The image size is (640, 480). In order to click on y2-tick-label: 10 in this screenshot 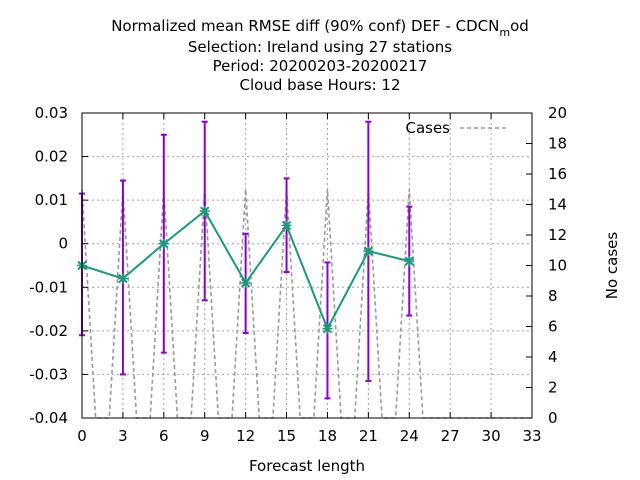, I will do `click(557, 266)`.